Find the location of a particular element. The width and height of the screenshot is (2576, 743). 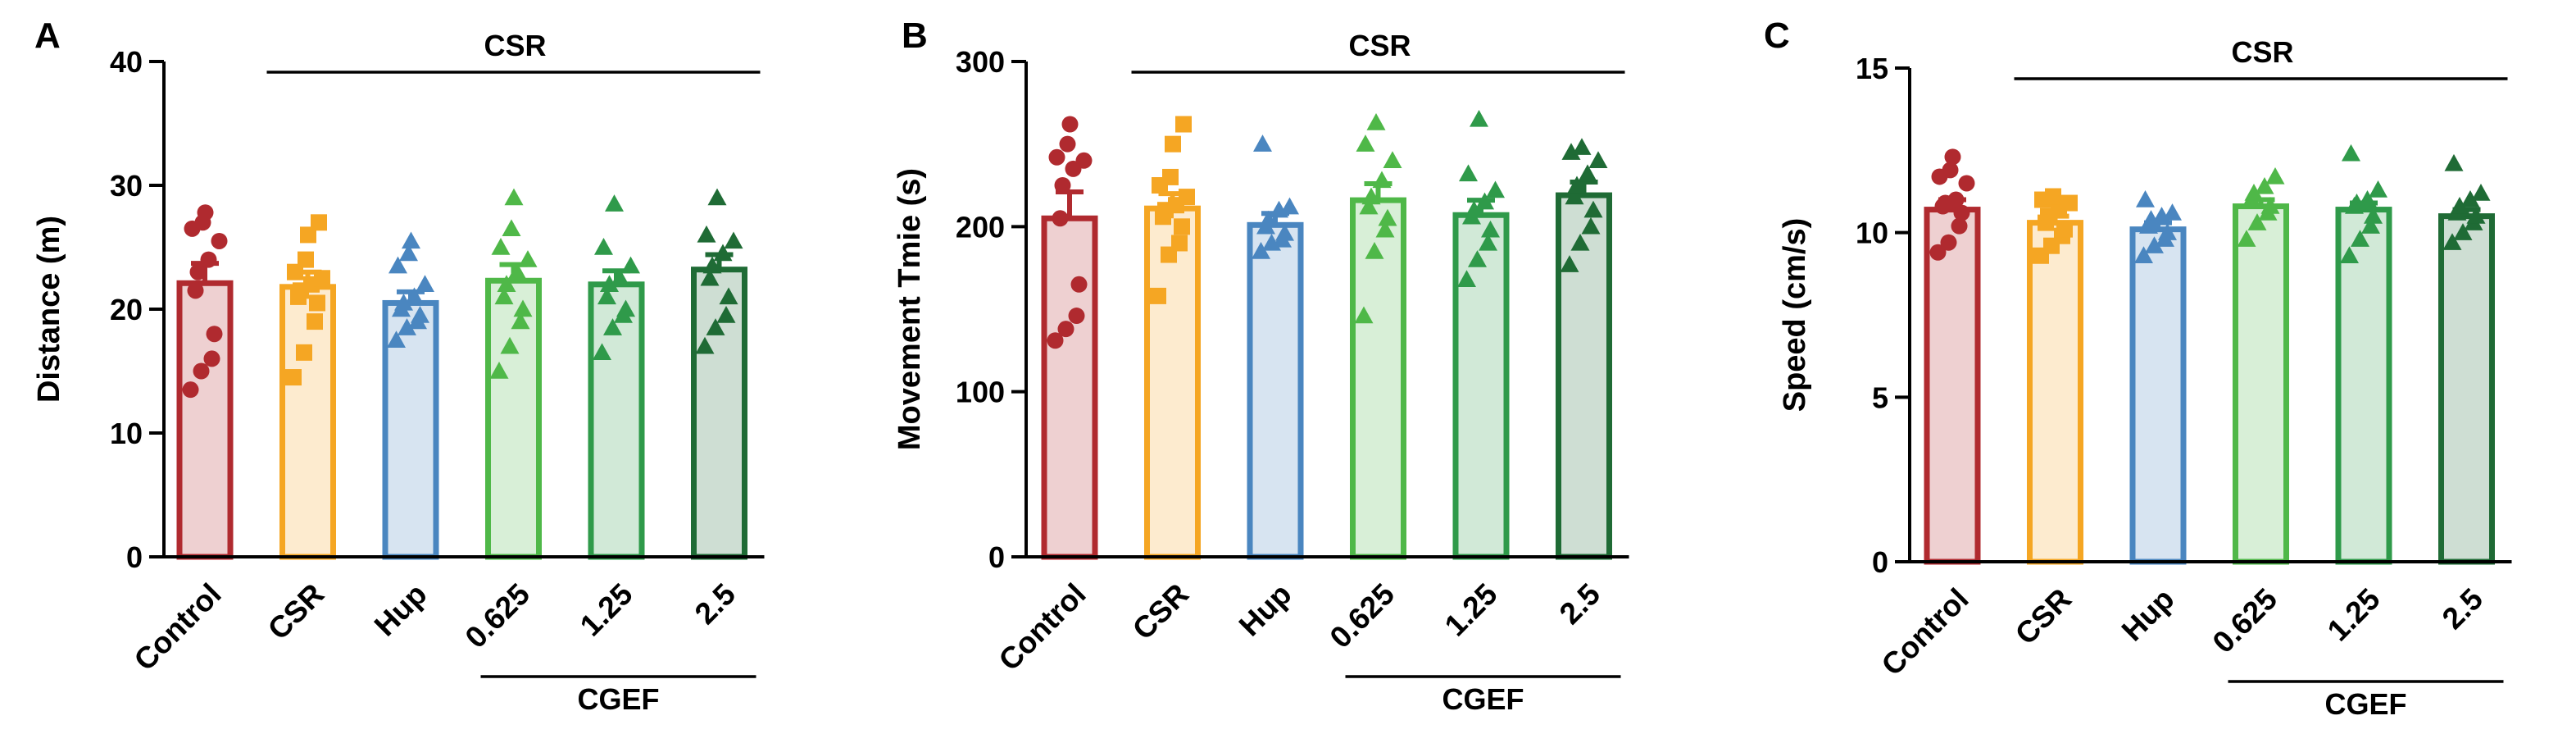

y-tick-label: 200 is located at coordinates (980, 227).